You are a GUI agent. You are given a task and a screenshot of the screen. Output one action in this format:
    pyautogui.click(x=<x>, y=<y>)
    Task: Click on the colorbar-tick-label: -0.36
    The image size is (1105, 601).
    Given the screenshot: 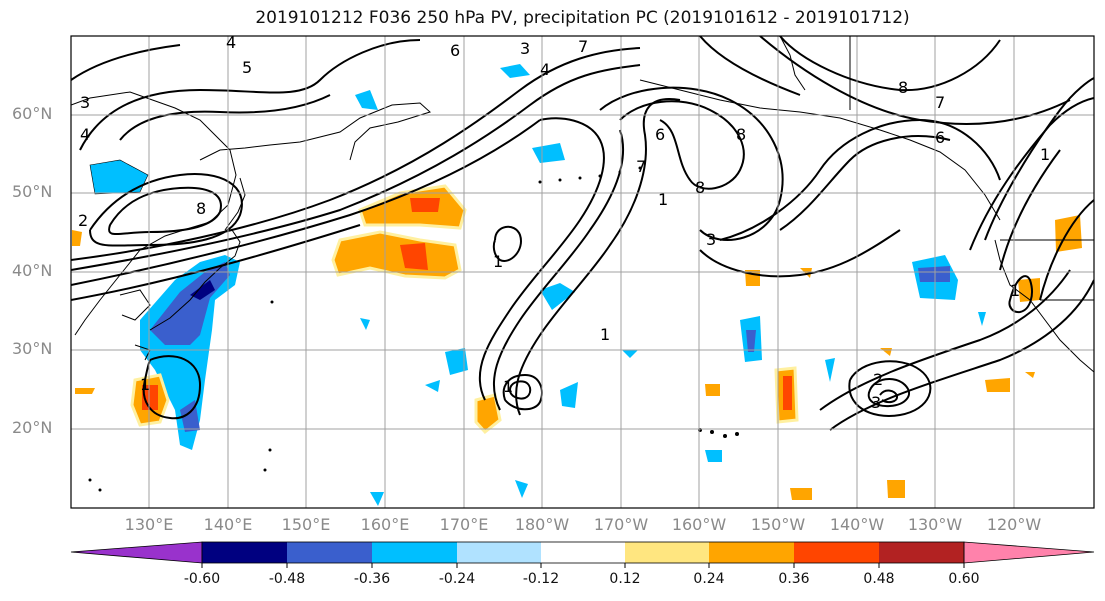 What is the action you would take?
    pyautogui.click(x=372, y=579)
    